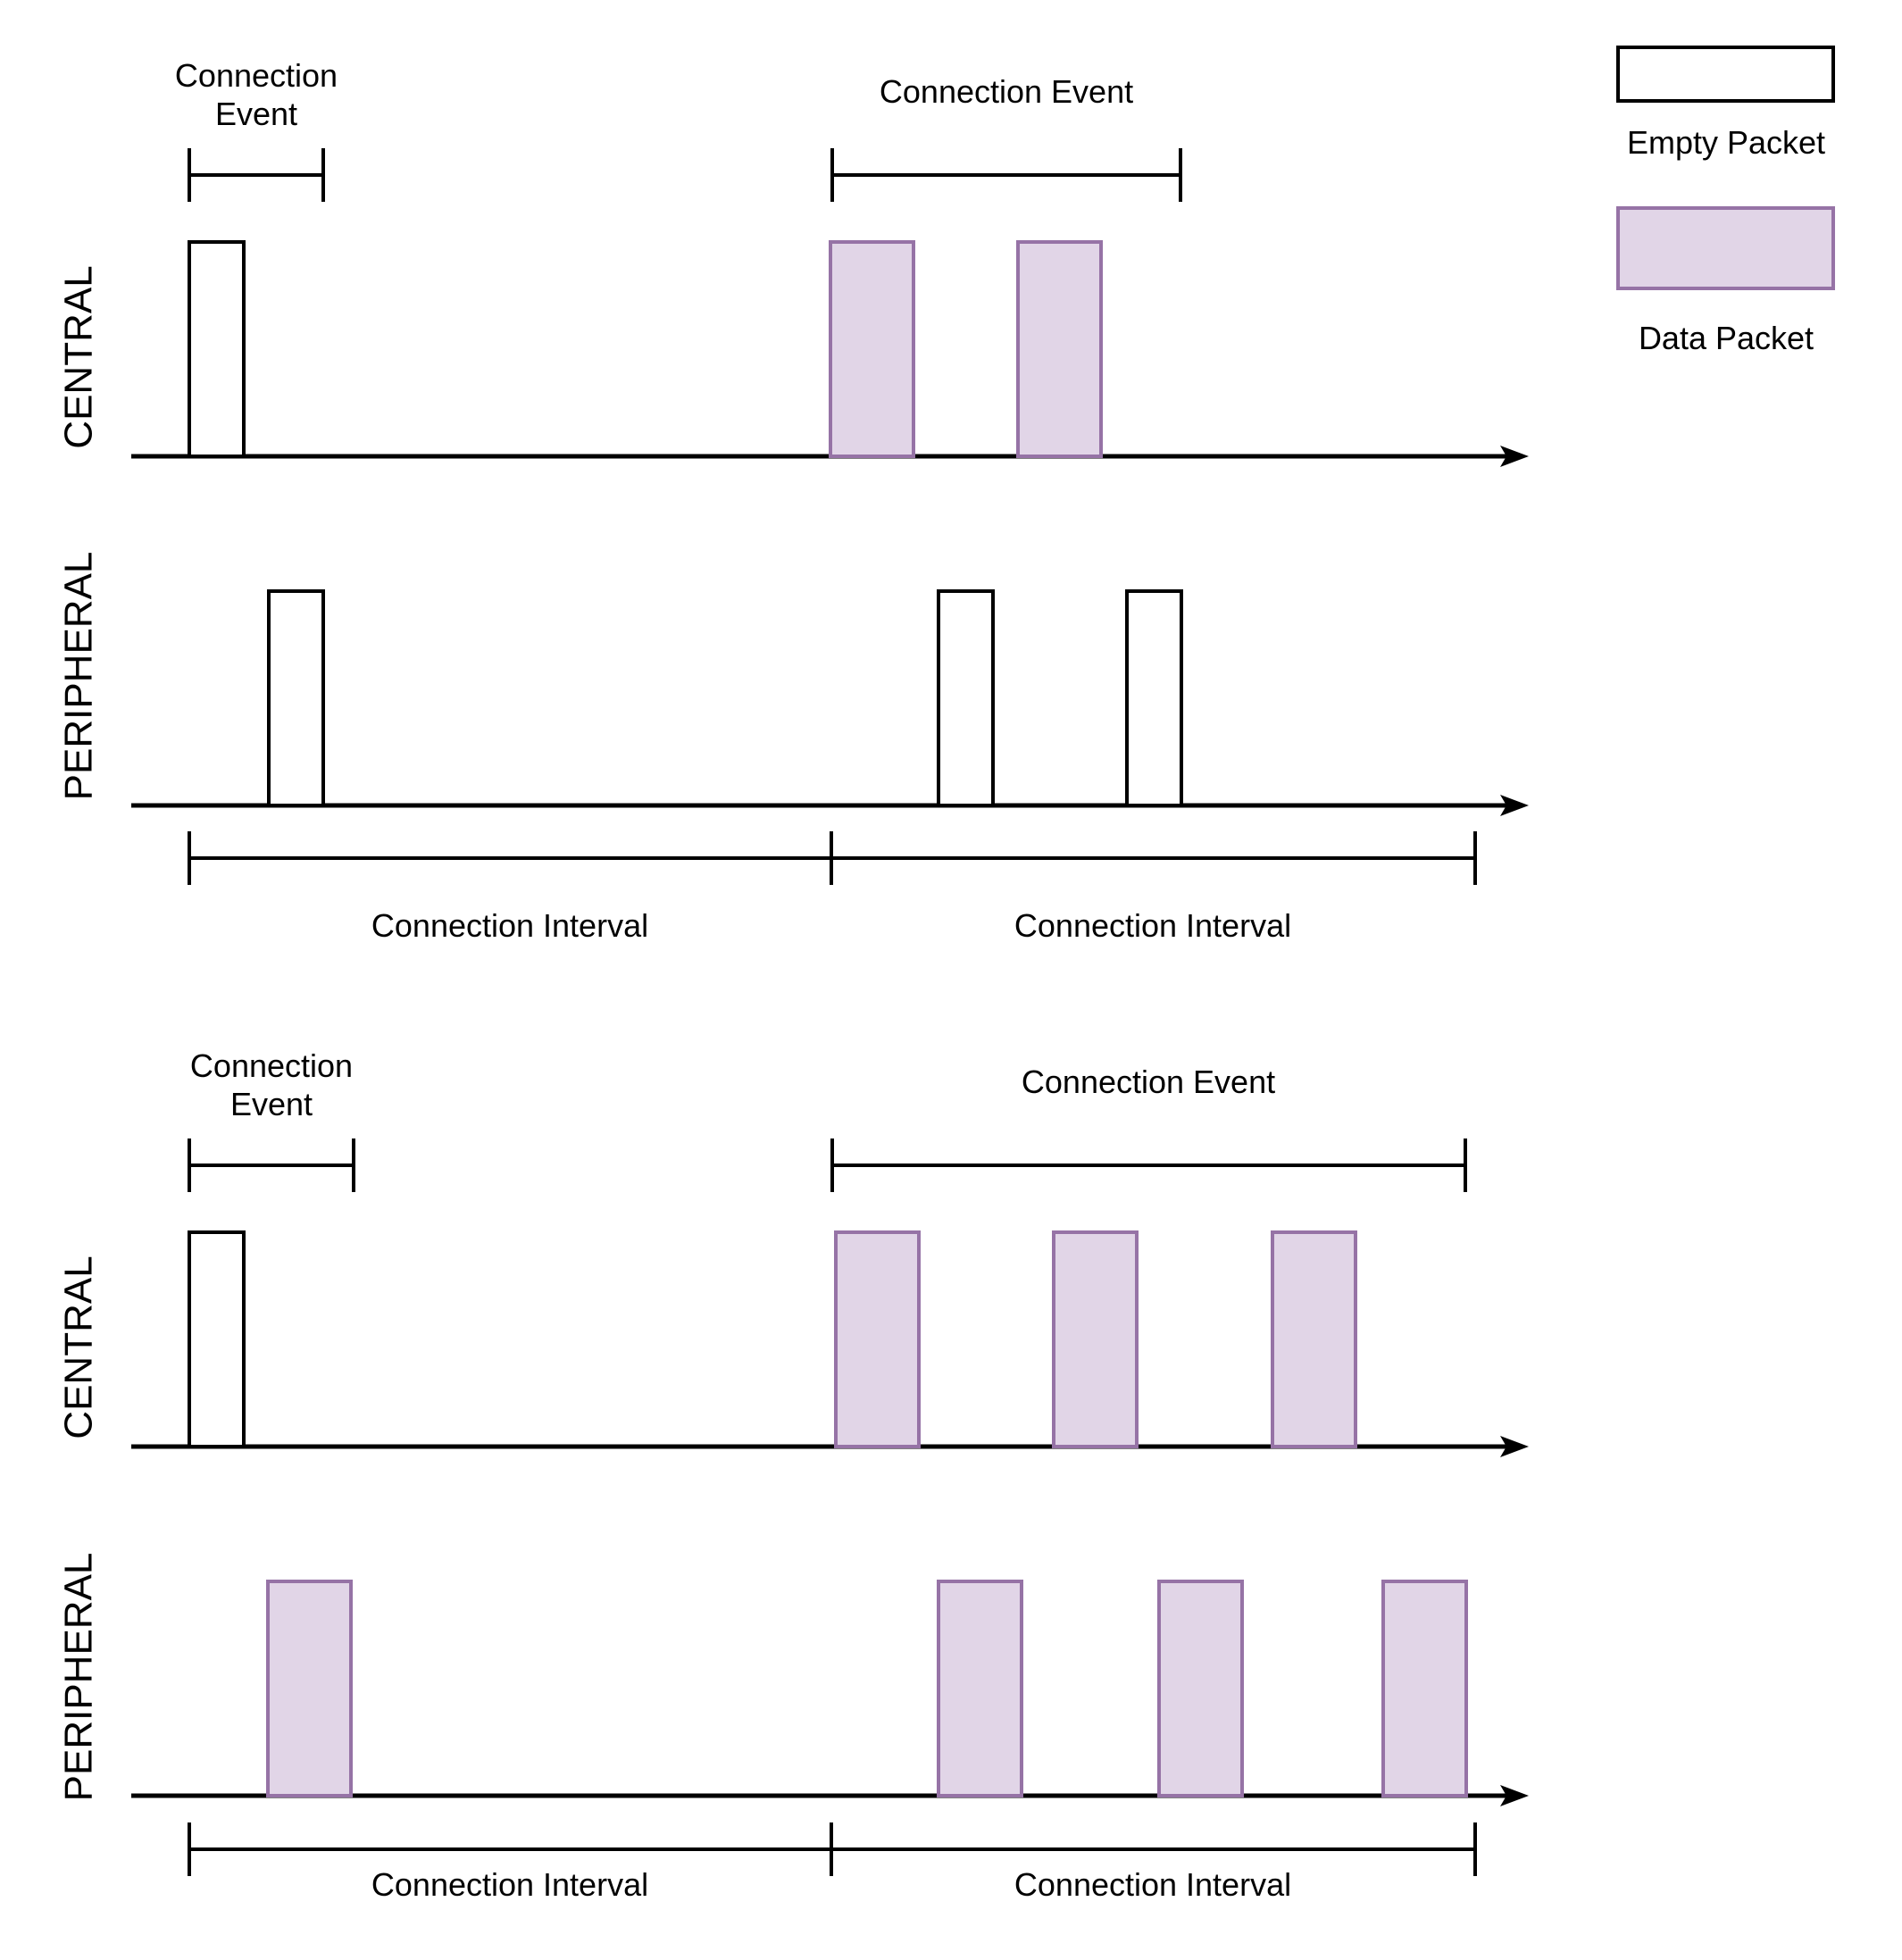 This screenshot has width=1902, height=1960. I want to click on legend-swatch-empty, so click(1725, 74).